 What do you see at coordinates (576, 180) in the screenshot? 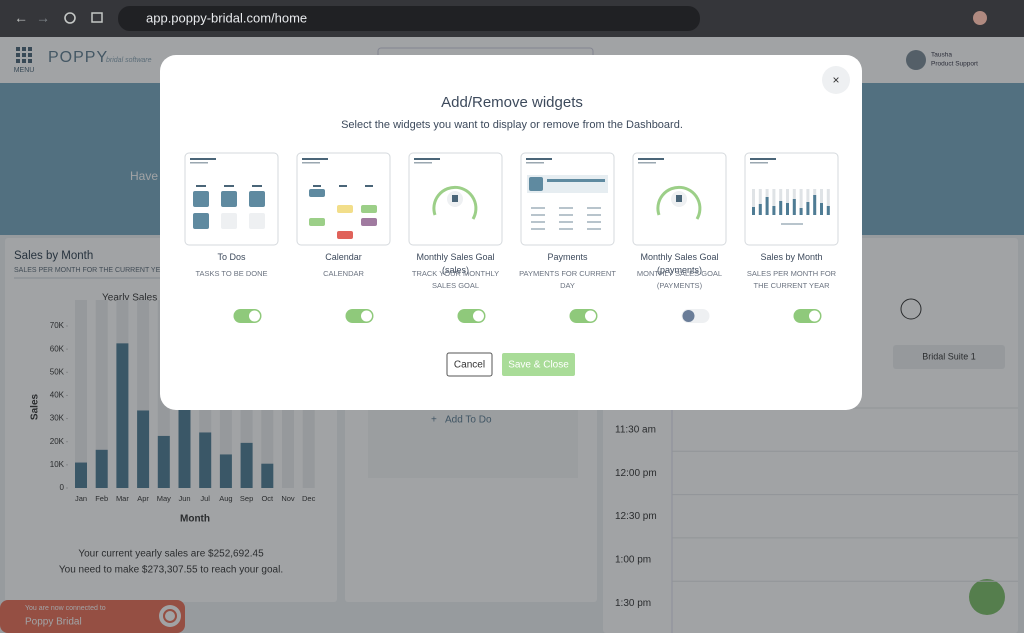
I see `thumb-line` at bounding box center [576, 180].